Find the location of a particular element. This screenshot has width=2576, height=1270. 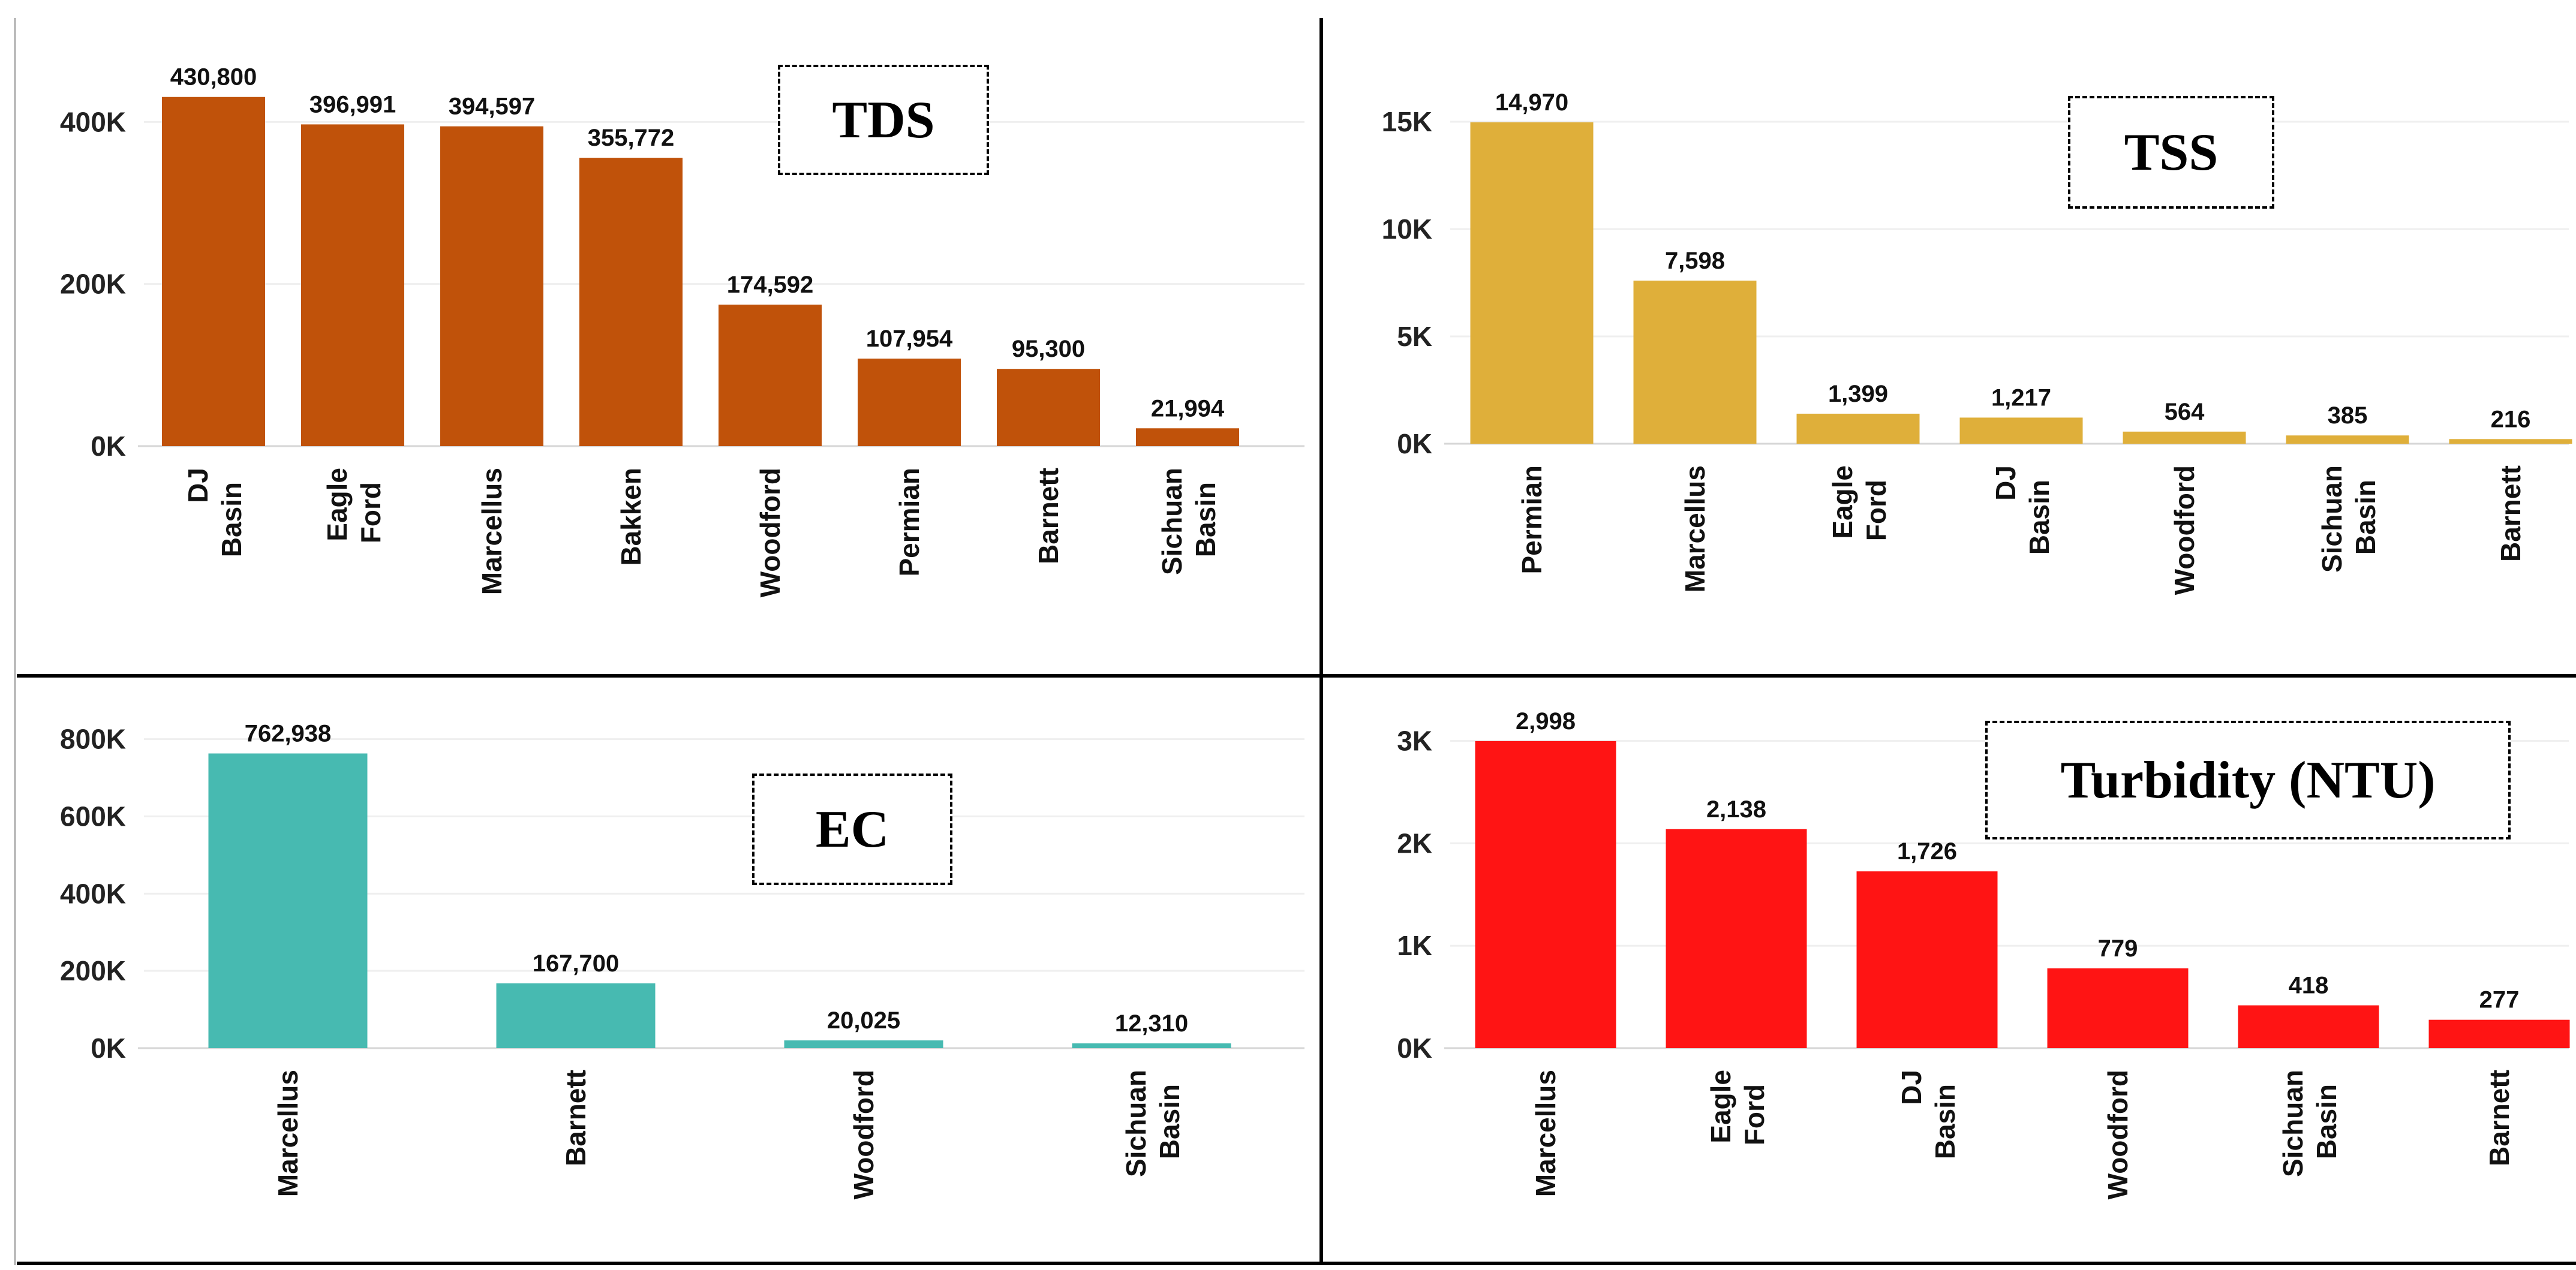

data-label: 95,300 is located at coordinates (1049, 349).